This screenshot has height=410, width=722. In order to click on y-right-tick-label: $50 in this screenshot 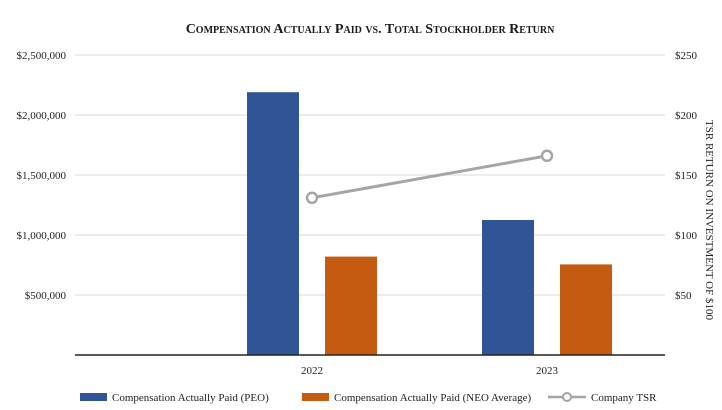, I will do `click(683, 296)`.